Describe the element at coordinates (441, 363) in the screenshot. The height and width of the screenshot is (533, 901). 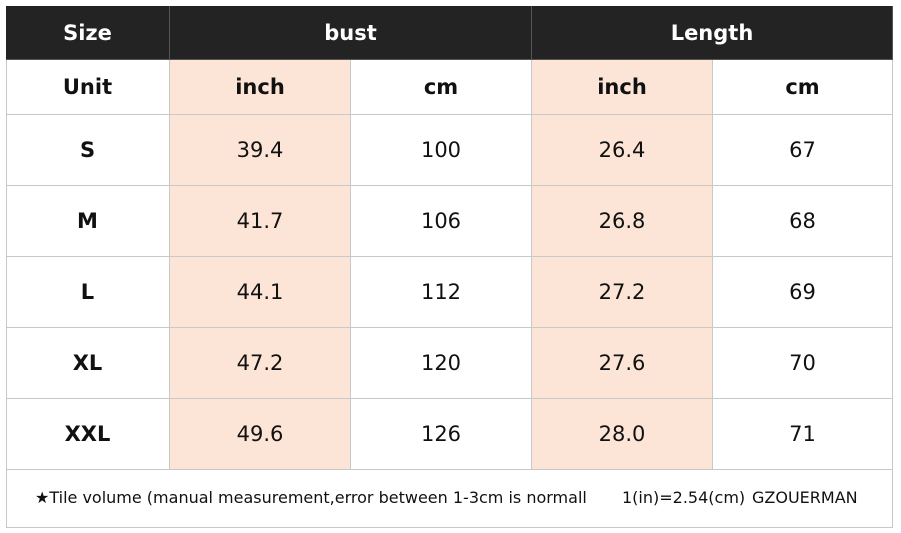
I see `measurement: 120` at that location.